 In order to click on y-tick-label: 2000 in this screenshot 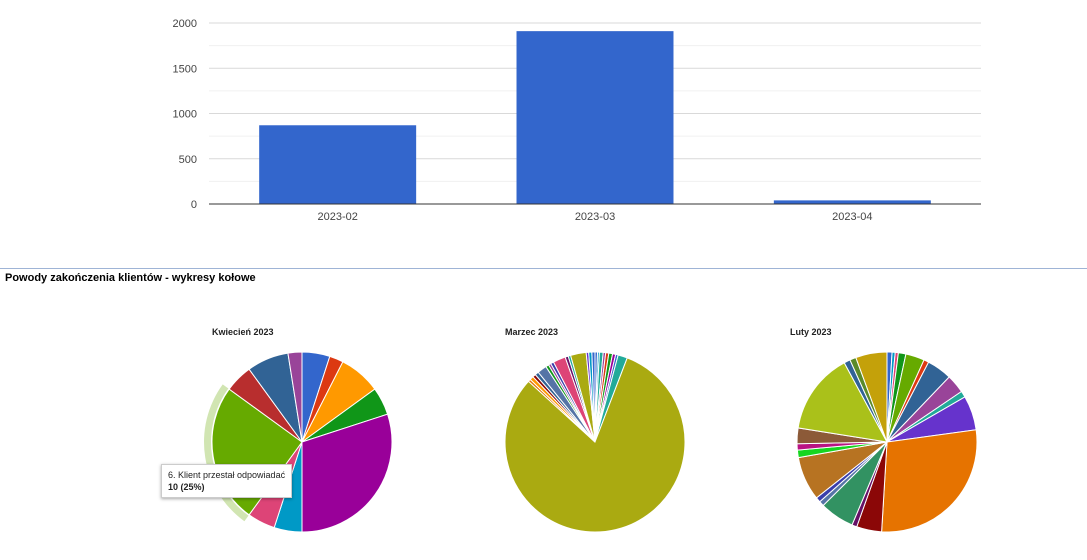, I will do `click(185, 24)`.